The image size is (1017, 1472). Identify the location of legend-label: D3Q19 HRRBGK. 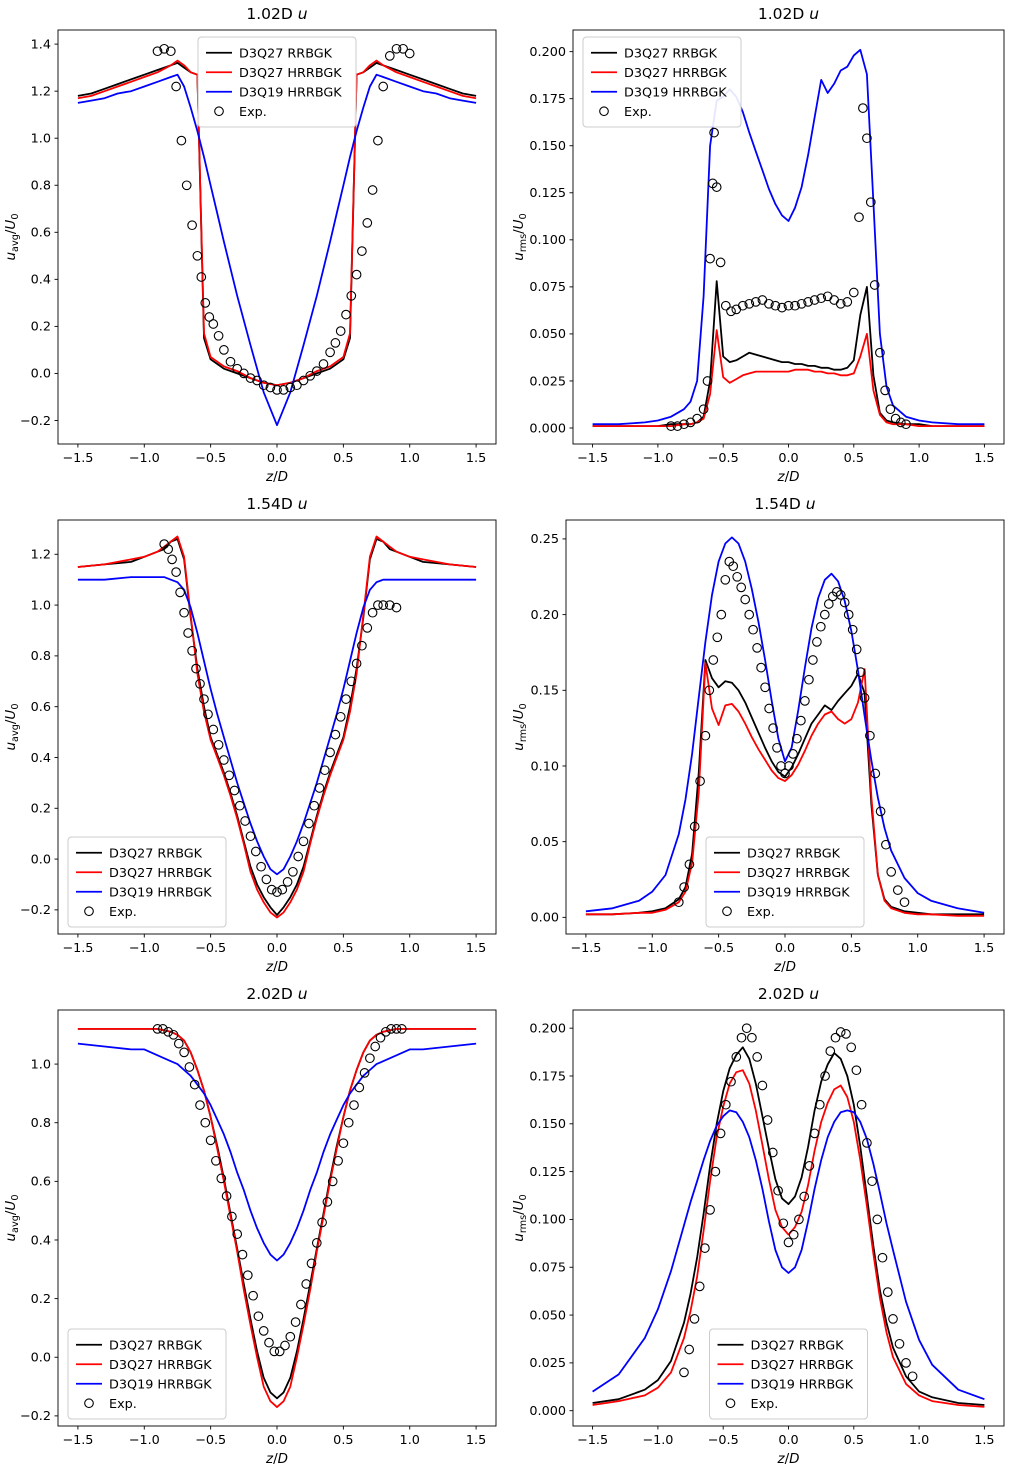
(802, 1384).